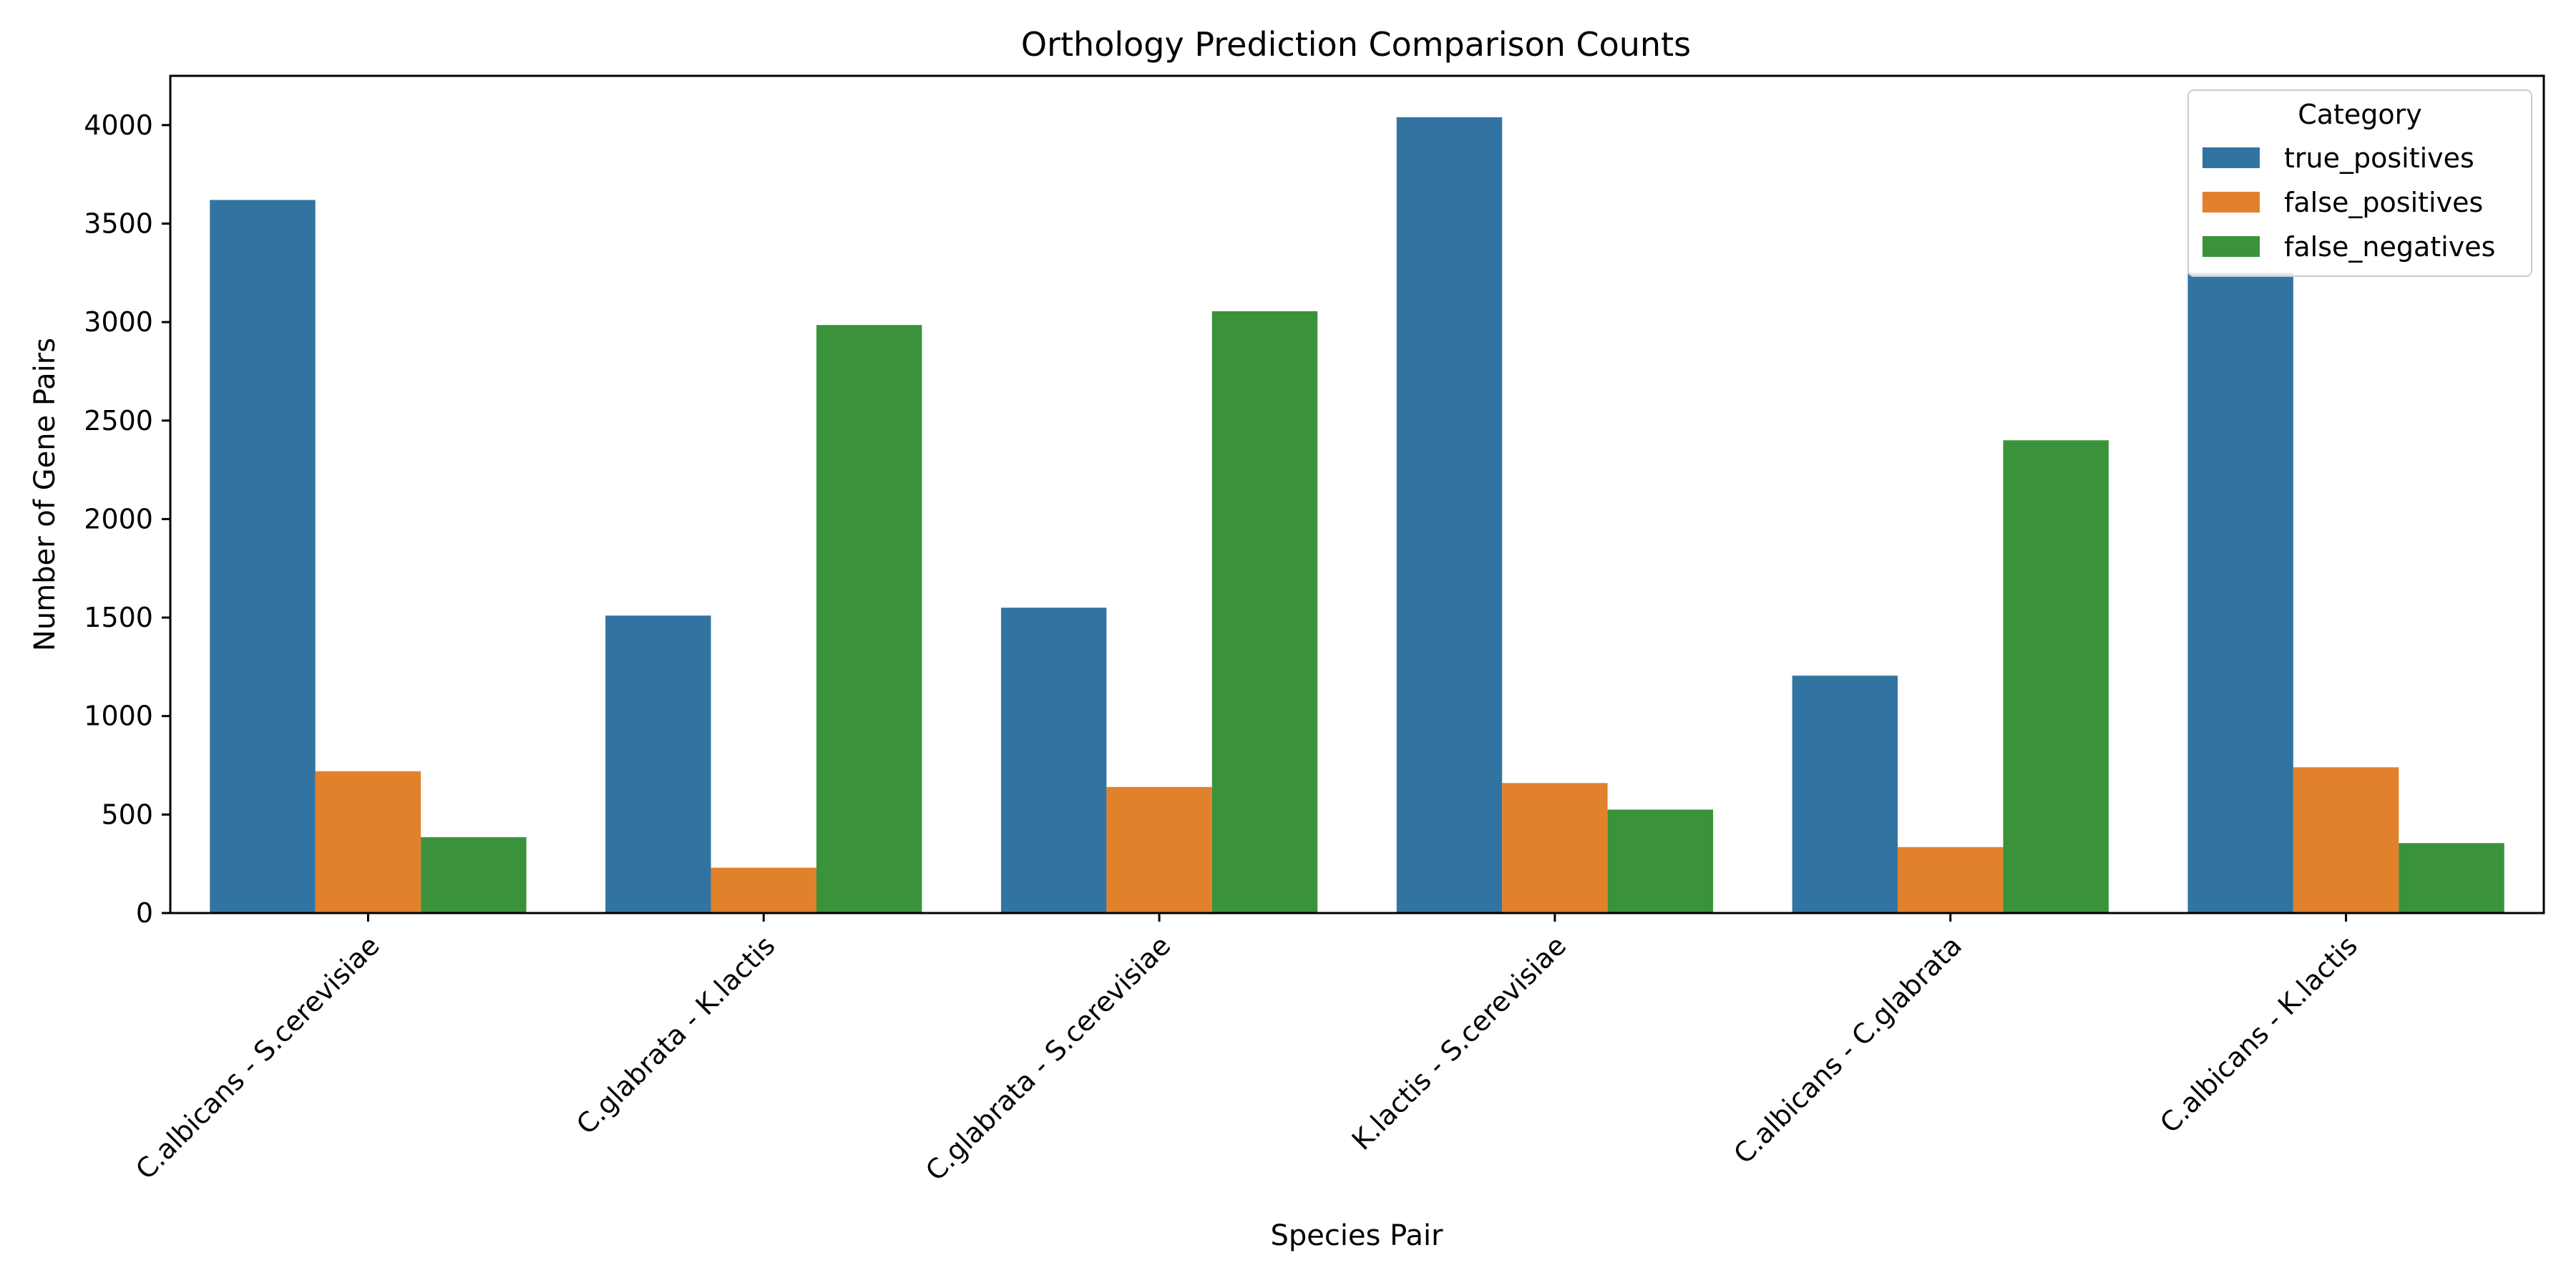 This screenshot has height=1288, width=2576. Describe the element at coordinates (118, 322) in the screenshot. I see `y-tick-label: 3000` at that location.